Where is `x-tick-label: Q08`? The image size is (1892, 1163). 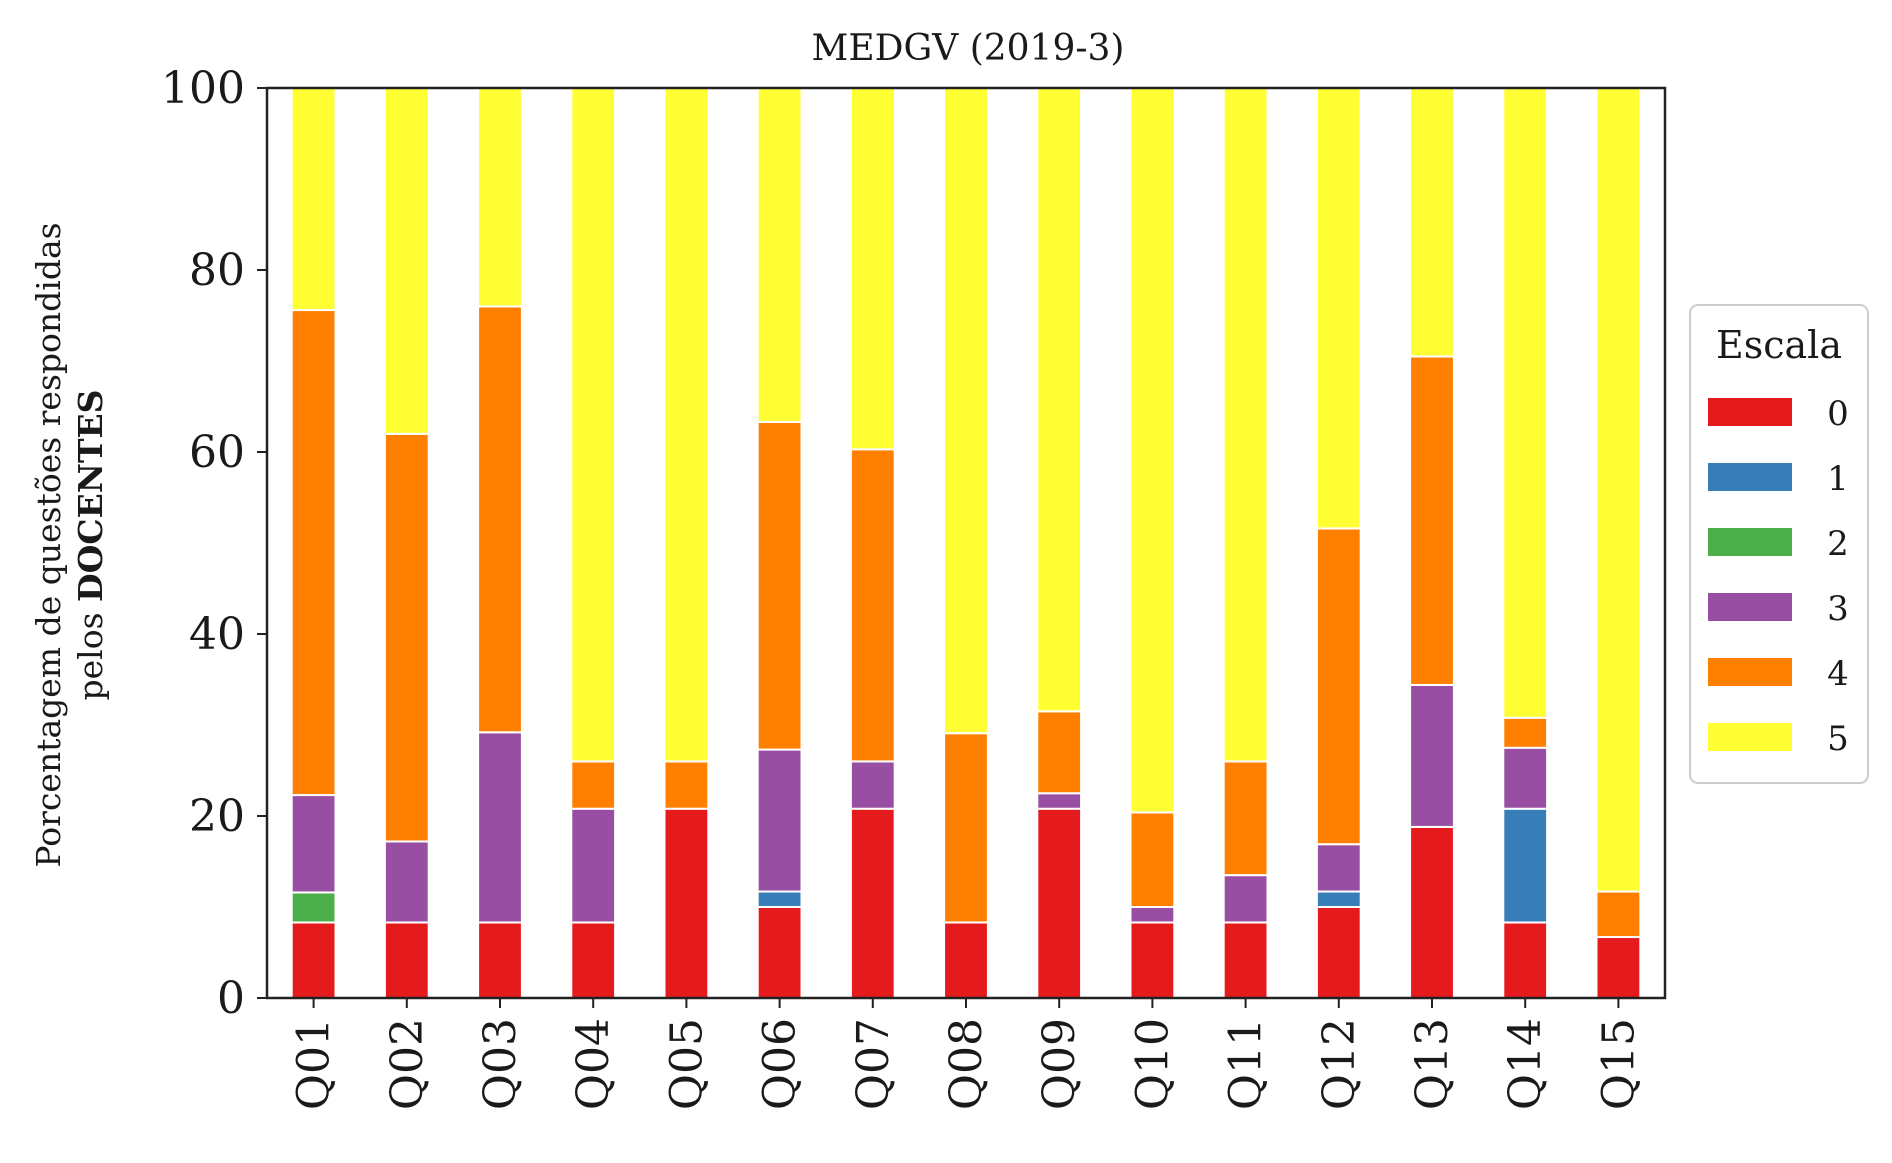
x-tick-label: Q08 is located at coordinates (966, 1064).